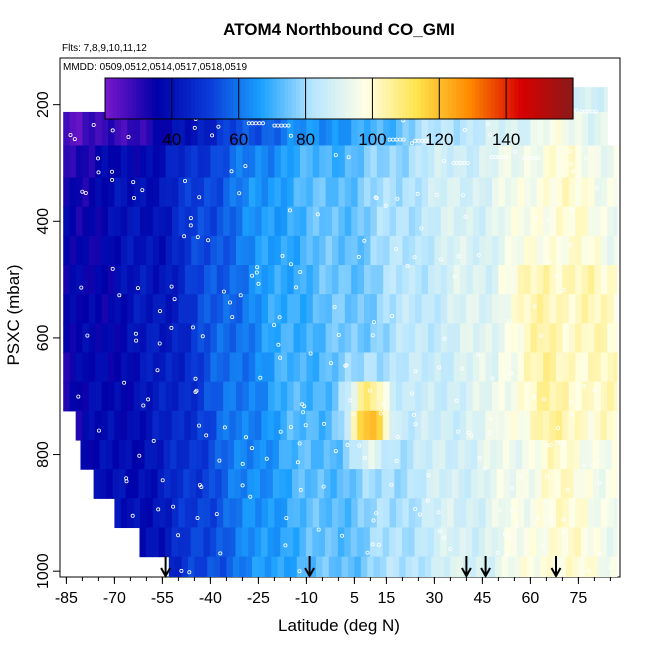 This screenshot has width=650, height=650. Describe the element at coordinates (339, 98) in the screenshot. I see `colorbar-frame` at that location.